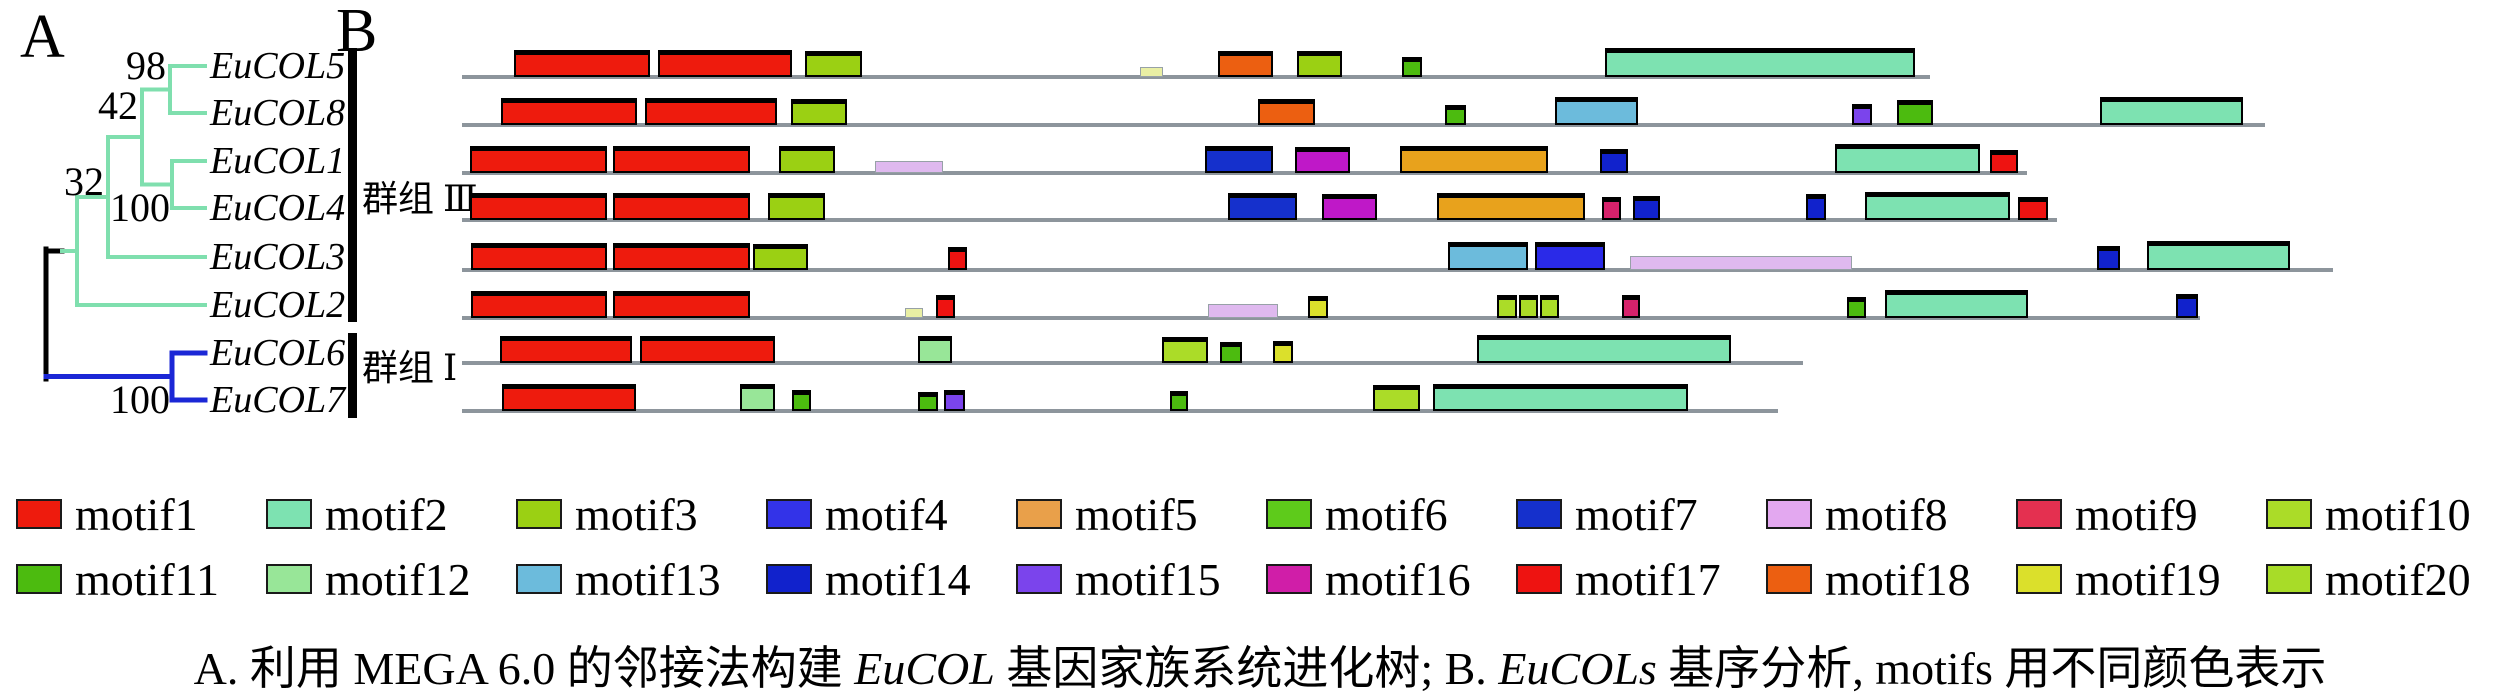 This screenshot has height=698, width=2520. Describe the element at coordinates (278, 113) in the screenshot. I see `leaf-label-EuCOL8: EuCOL8` at that location.